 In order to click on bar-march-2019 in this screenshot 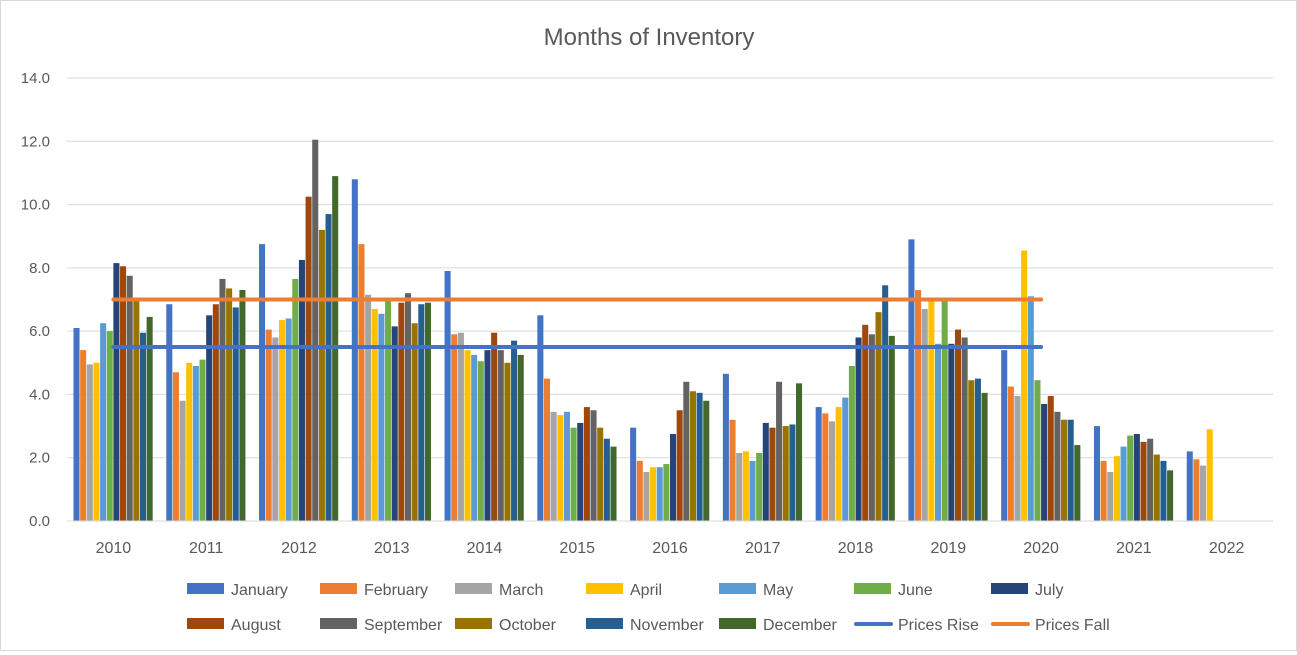, I will do `click(924, 414)`.